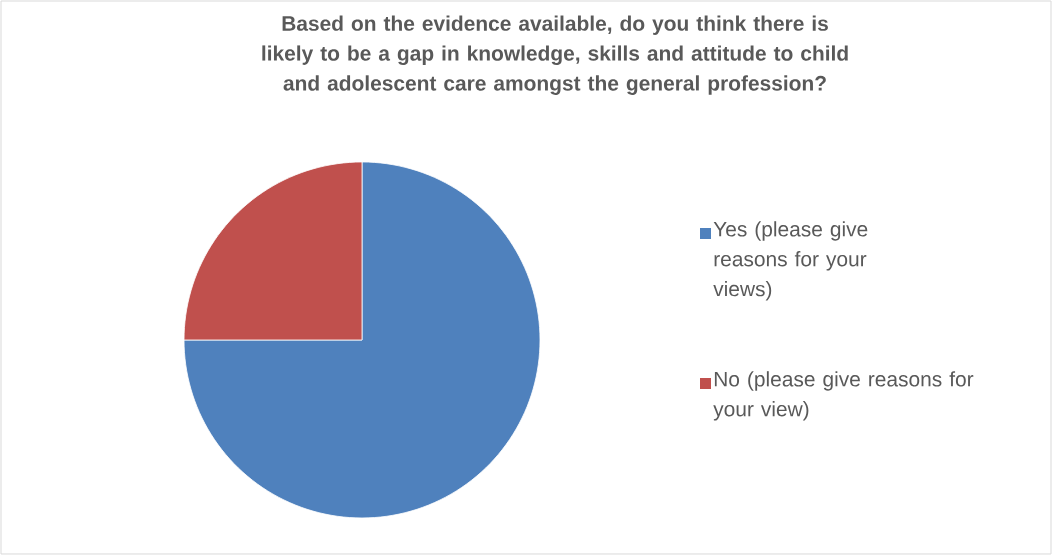  I want to click on chart-title: Based on the evidence available, do you think there is likely to be a gap in knowledge, skills and attitude to child and adolescent care amongst the general profession?, so click(555, 55).